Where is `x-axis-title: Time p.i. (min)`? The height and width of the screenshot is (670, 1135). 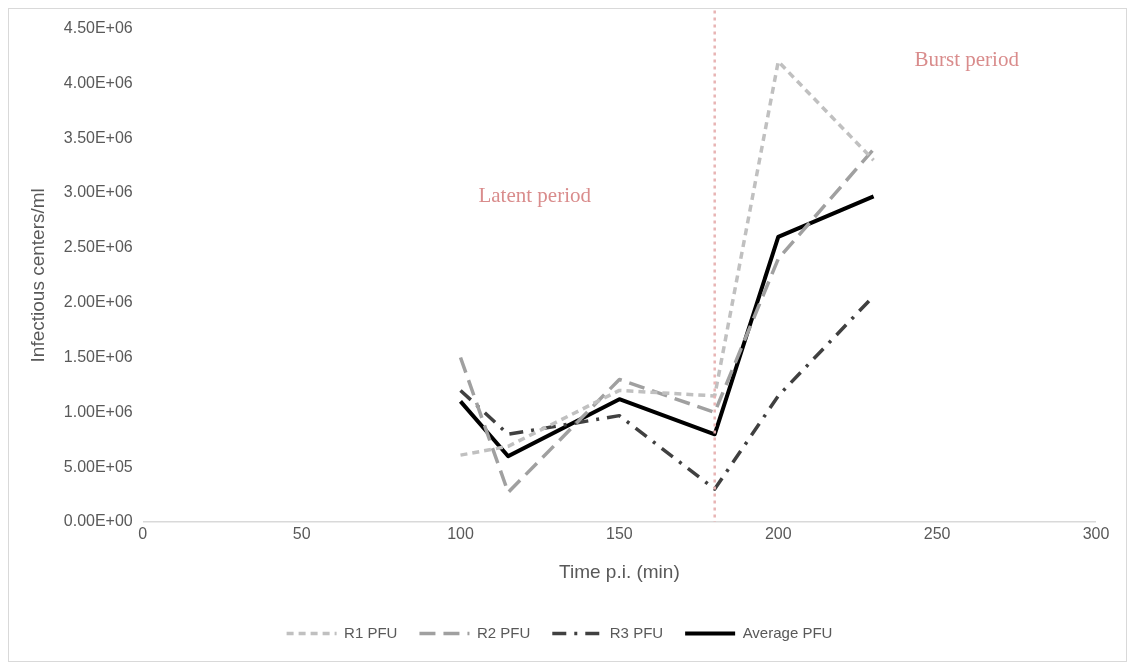
x-axis-title: Time p.i. (min) is located at coordinates (619, 571).